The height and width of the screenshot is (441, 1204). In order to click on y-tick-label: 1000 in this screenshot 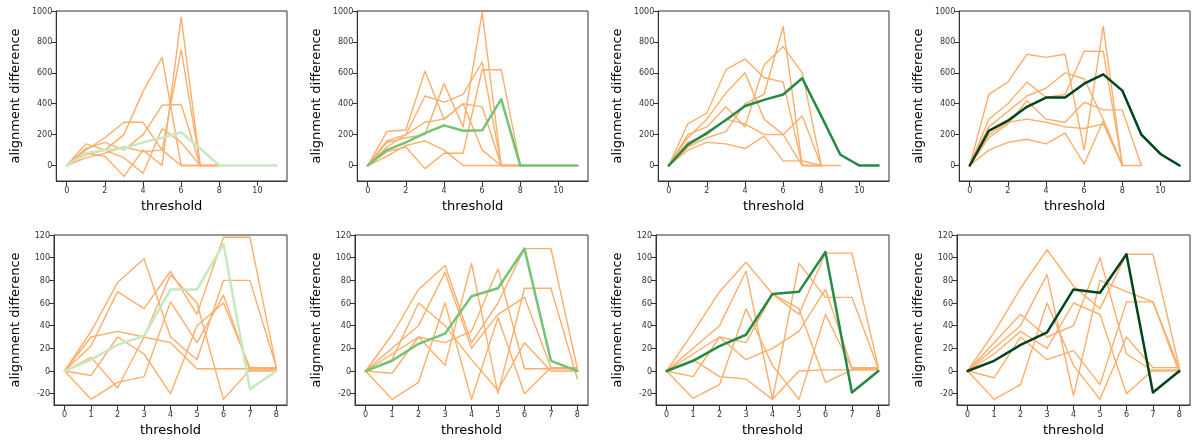, I will do `click(42, 11)`.